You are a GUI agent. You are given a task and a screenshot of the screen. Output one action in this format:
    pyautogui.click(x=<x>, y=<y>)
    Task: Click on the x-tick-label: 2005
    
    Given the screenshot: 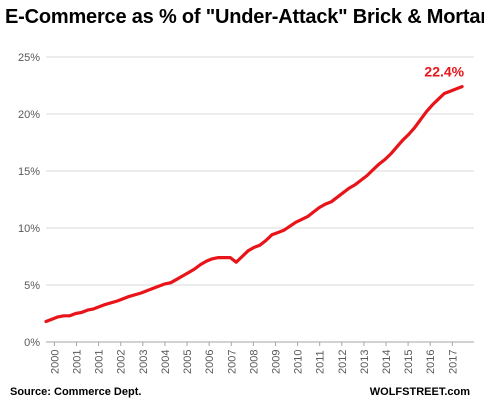 What is the action you would take?
    pyautogui.click(x=188, y=362)
    